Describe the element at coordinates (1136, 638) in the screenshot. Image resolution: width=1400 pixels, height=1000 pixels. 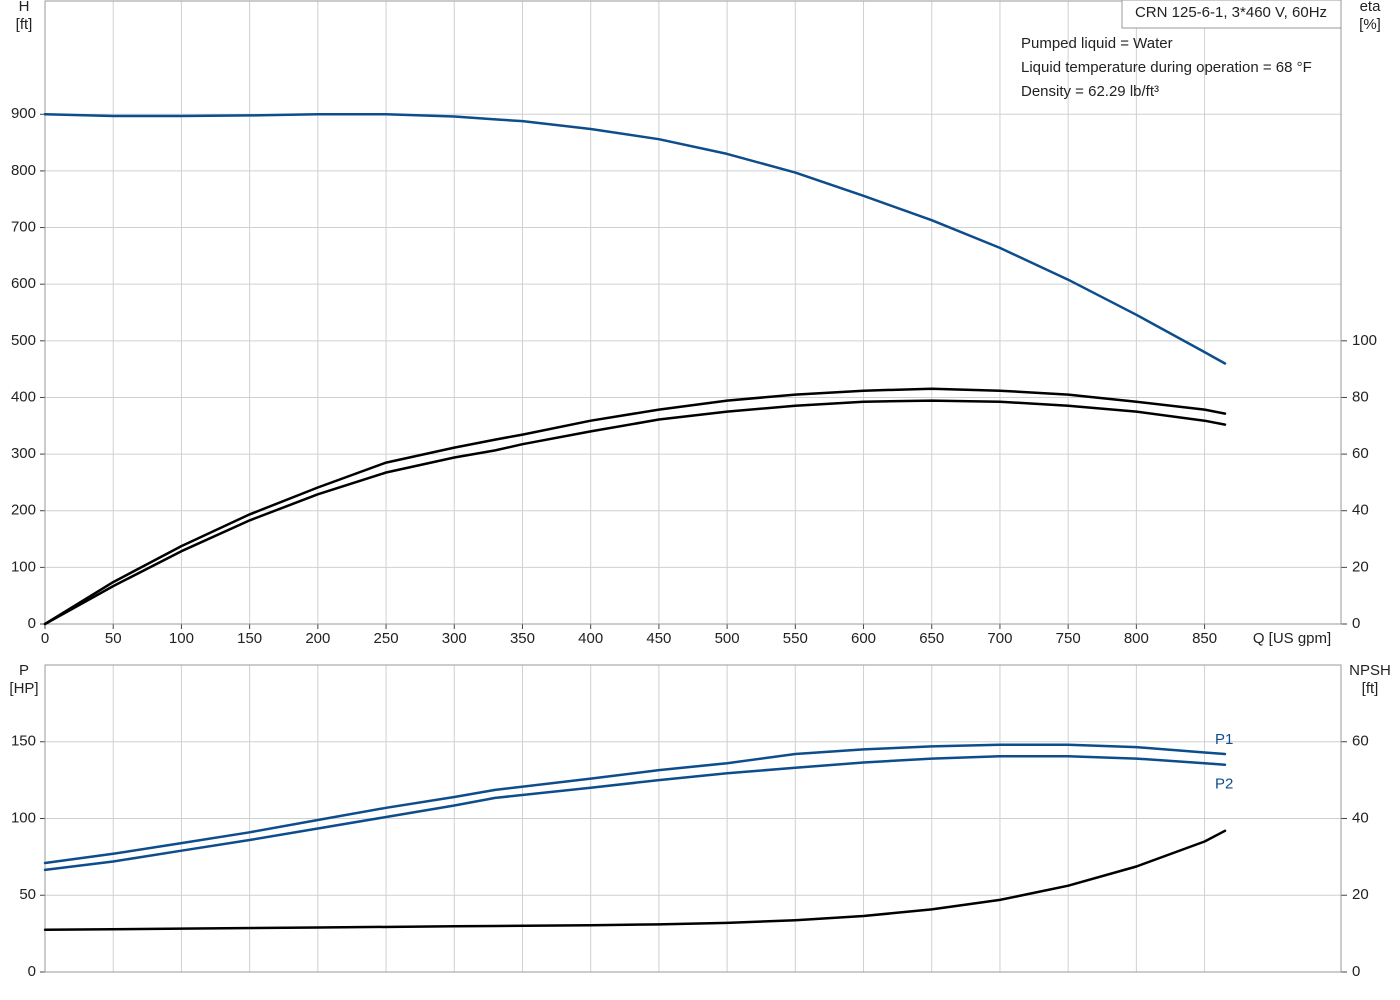
I see `x-tick-label: 800` at that location.